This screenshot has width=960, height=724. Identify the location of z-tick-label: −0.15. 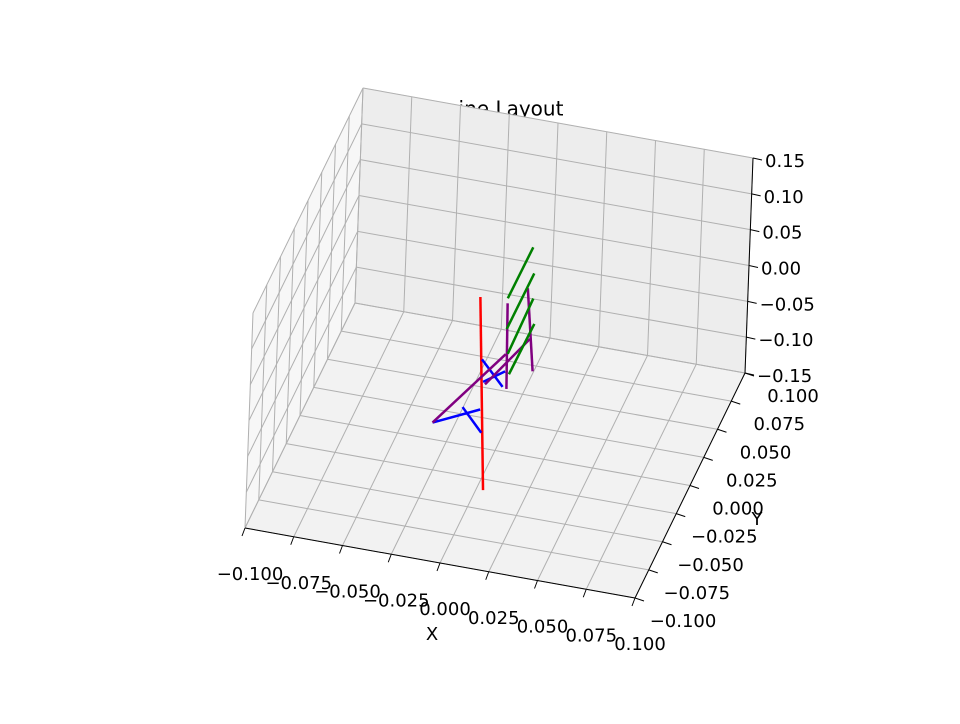
(784, 376).